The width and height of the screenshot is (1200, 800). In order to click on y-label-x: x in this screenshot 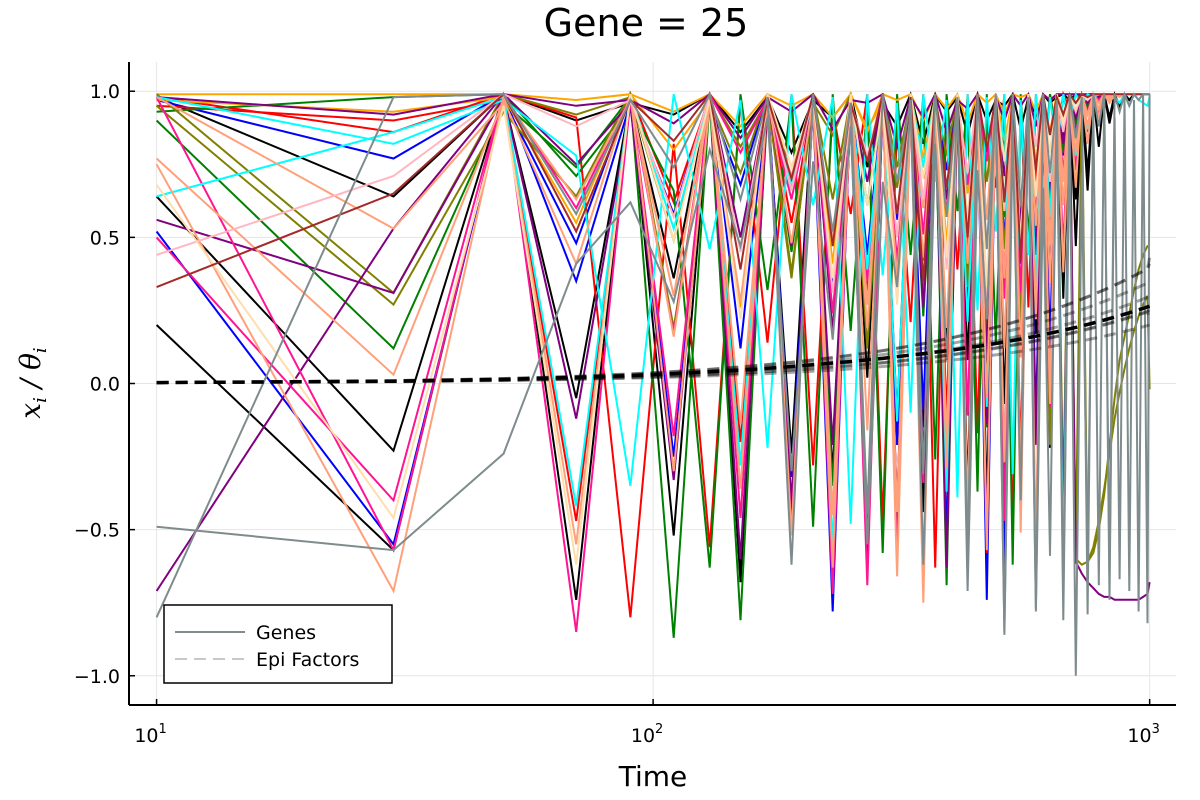, I will do `click(30, 411)`.